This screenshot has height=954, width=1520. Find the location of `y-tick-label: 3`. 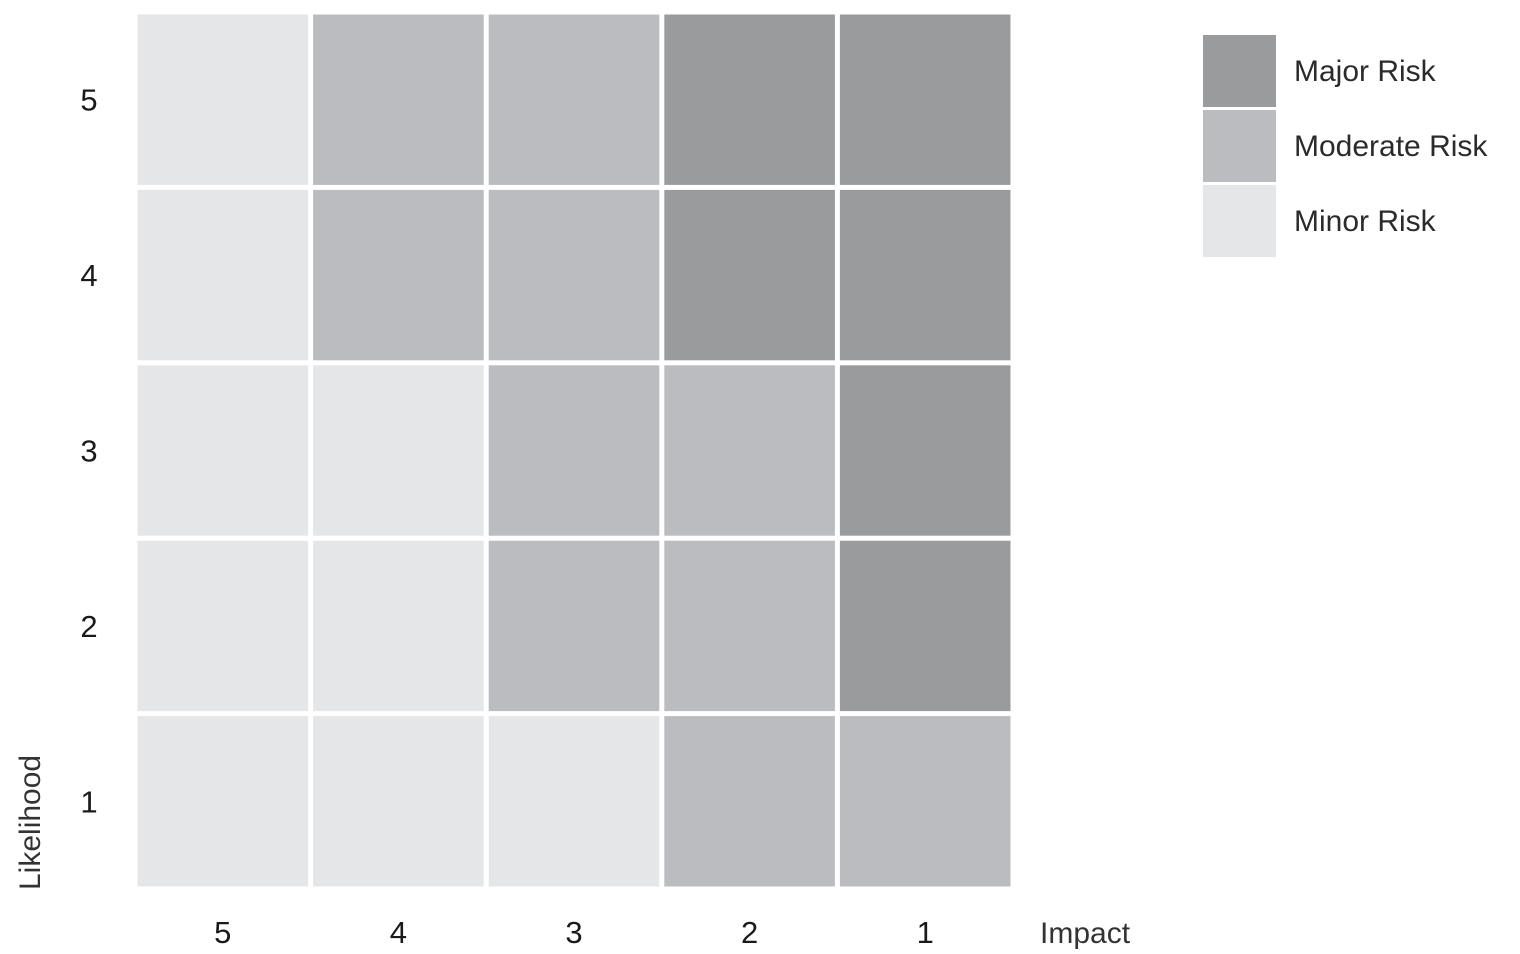

y-tick-label: 3 is located at coordinates (88, 451).